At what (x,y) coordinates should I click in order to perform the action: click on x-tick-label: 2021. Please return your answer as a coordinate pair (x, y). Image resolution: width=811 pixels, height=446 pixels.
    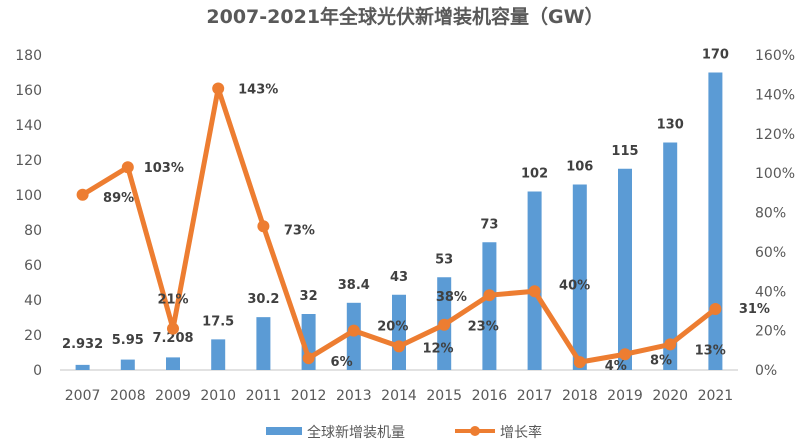
    Looking at the image, I should click on (716, 396).